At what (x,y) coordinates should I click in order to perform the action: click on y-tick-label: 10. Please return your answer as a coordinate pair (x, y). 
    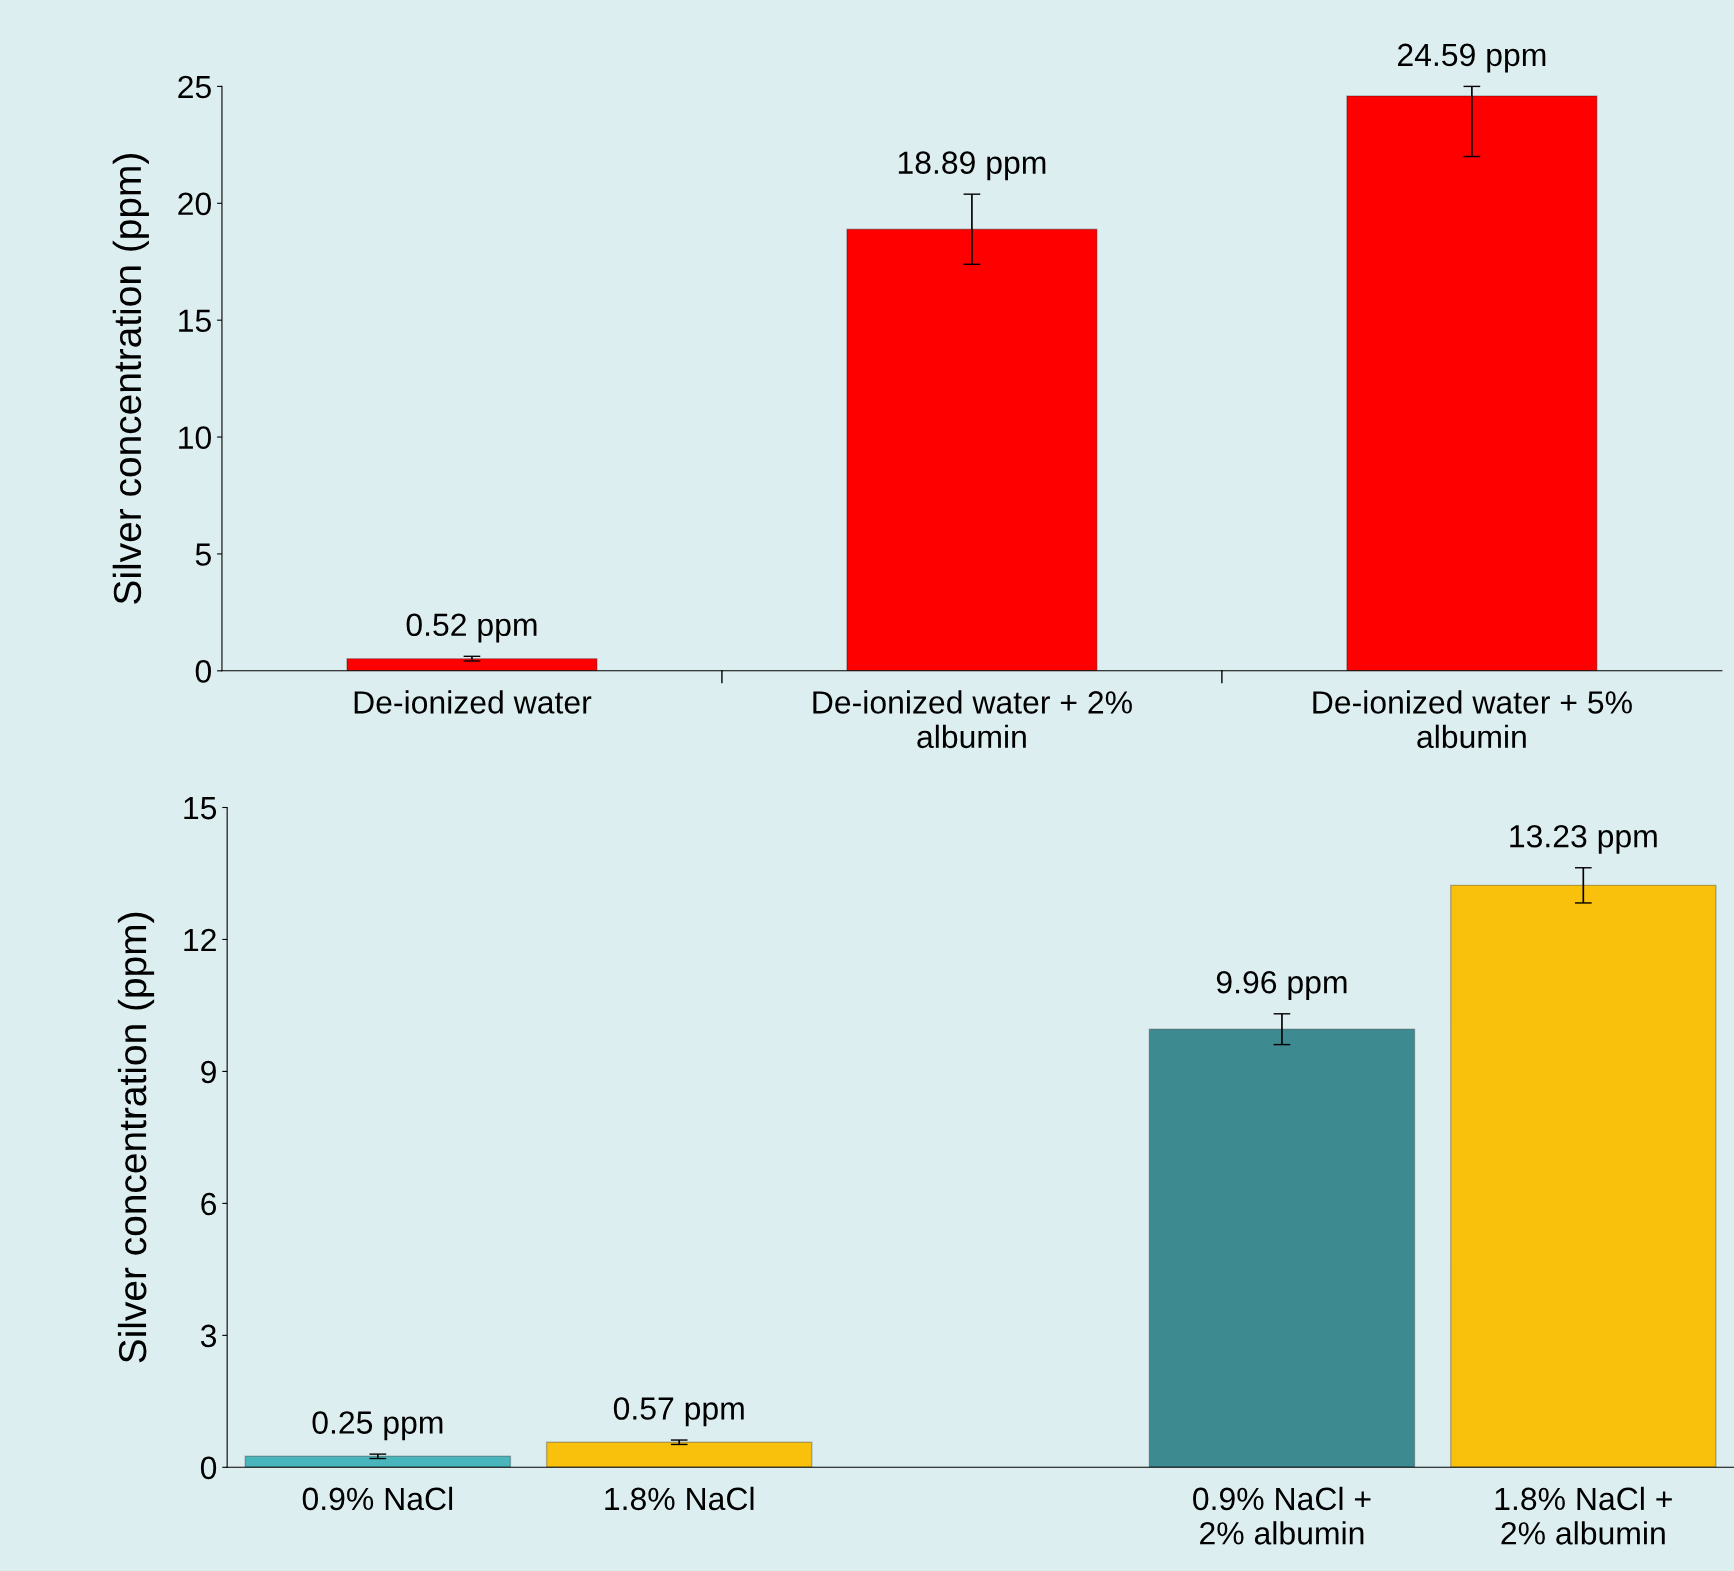
    Looking at the image, I should click on (195, 437).